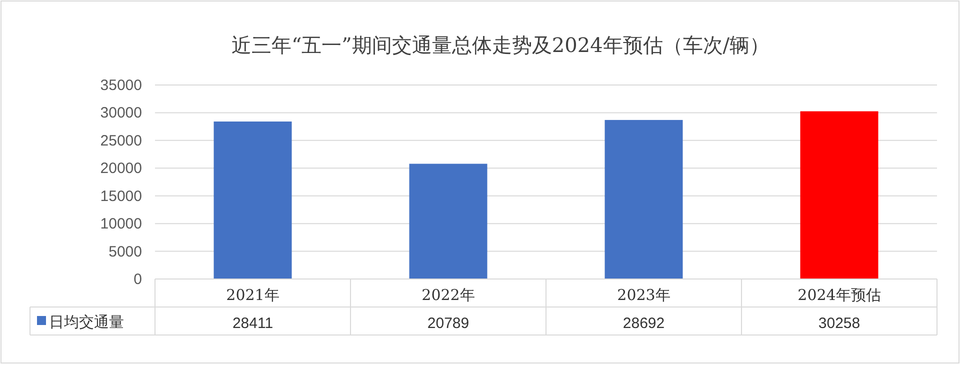 This screenshot has height=365, width=961. What do you see at coordinates (500, 45) in the screenshot?
I see `chart-title: 近三年“五一”期间交通量总体走势及2024年预估（车次/辆）` at bounding box center [500, 45].